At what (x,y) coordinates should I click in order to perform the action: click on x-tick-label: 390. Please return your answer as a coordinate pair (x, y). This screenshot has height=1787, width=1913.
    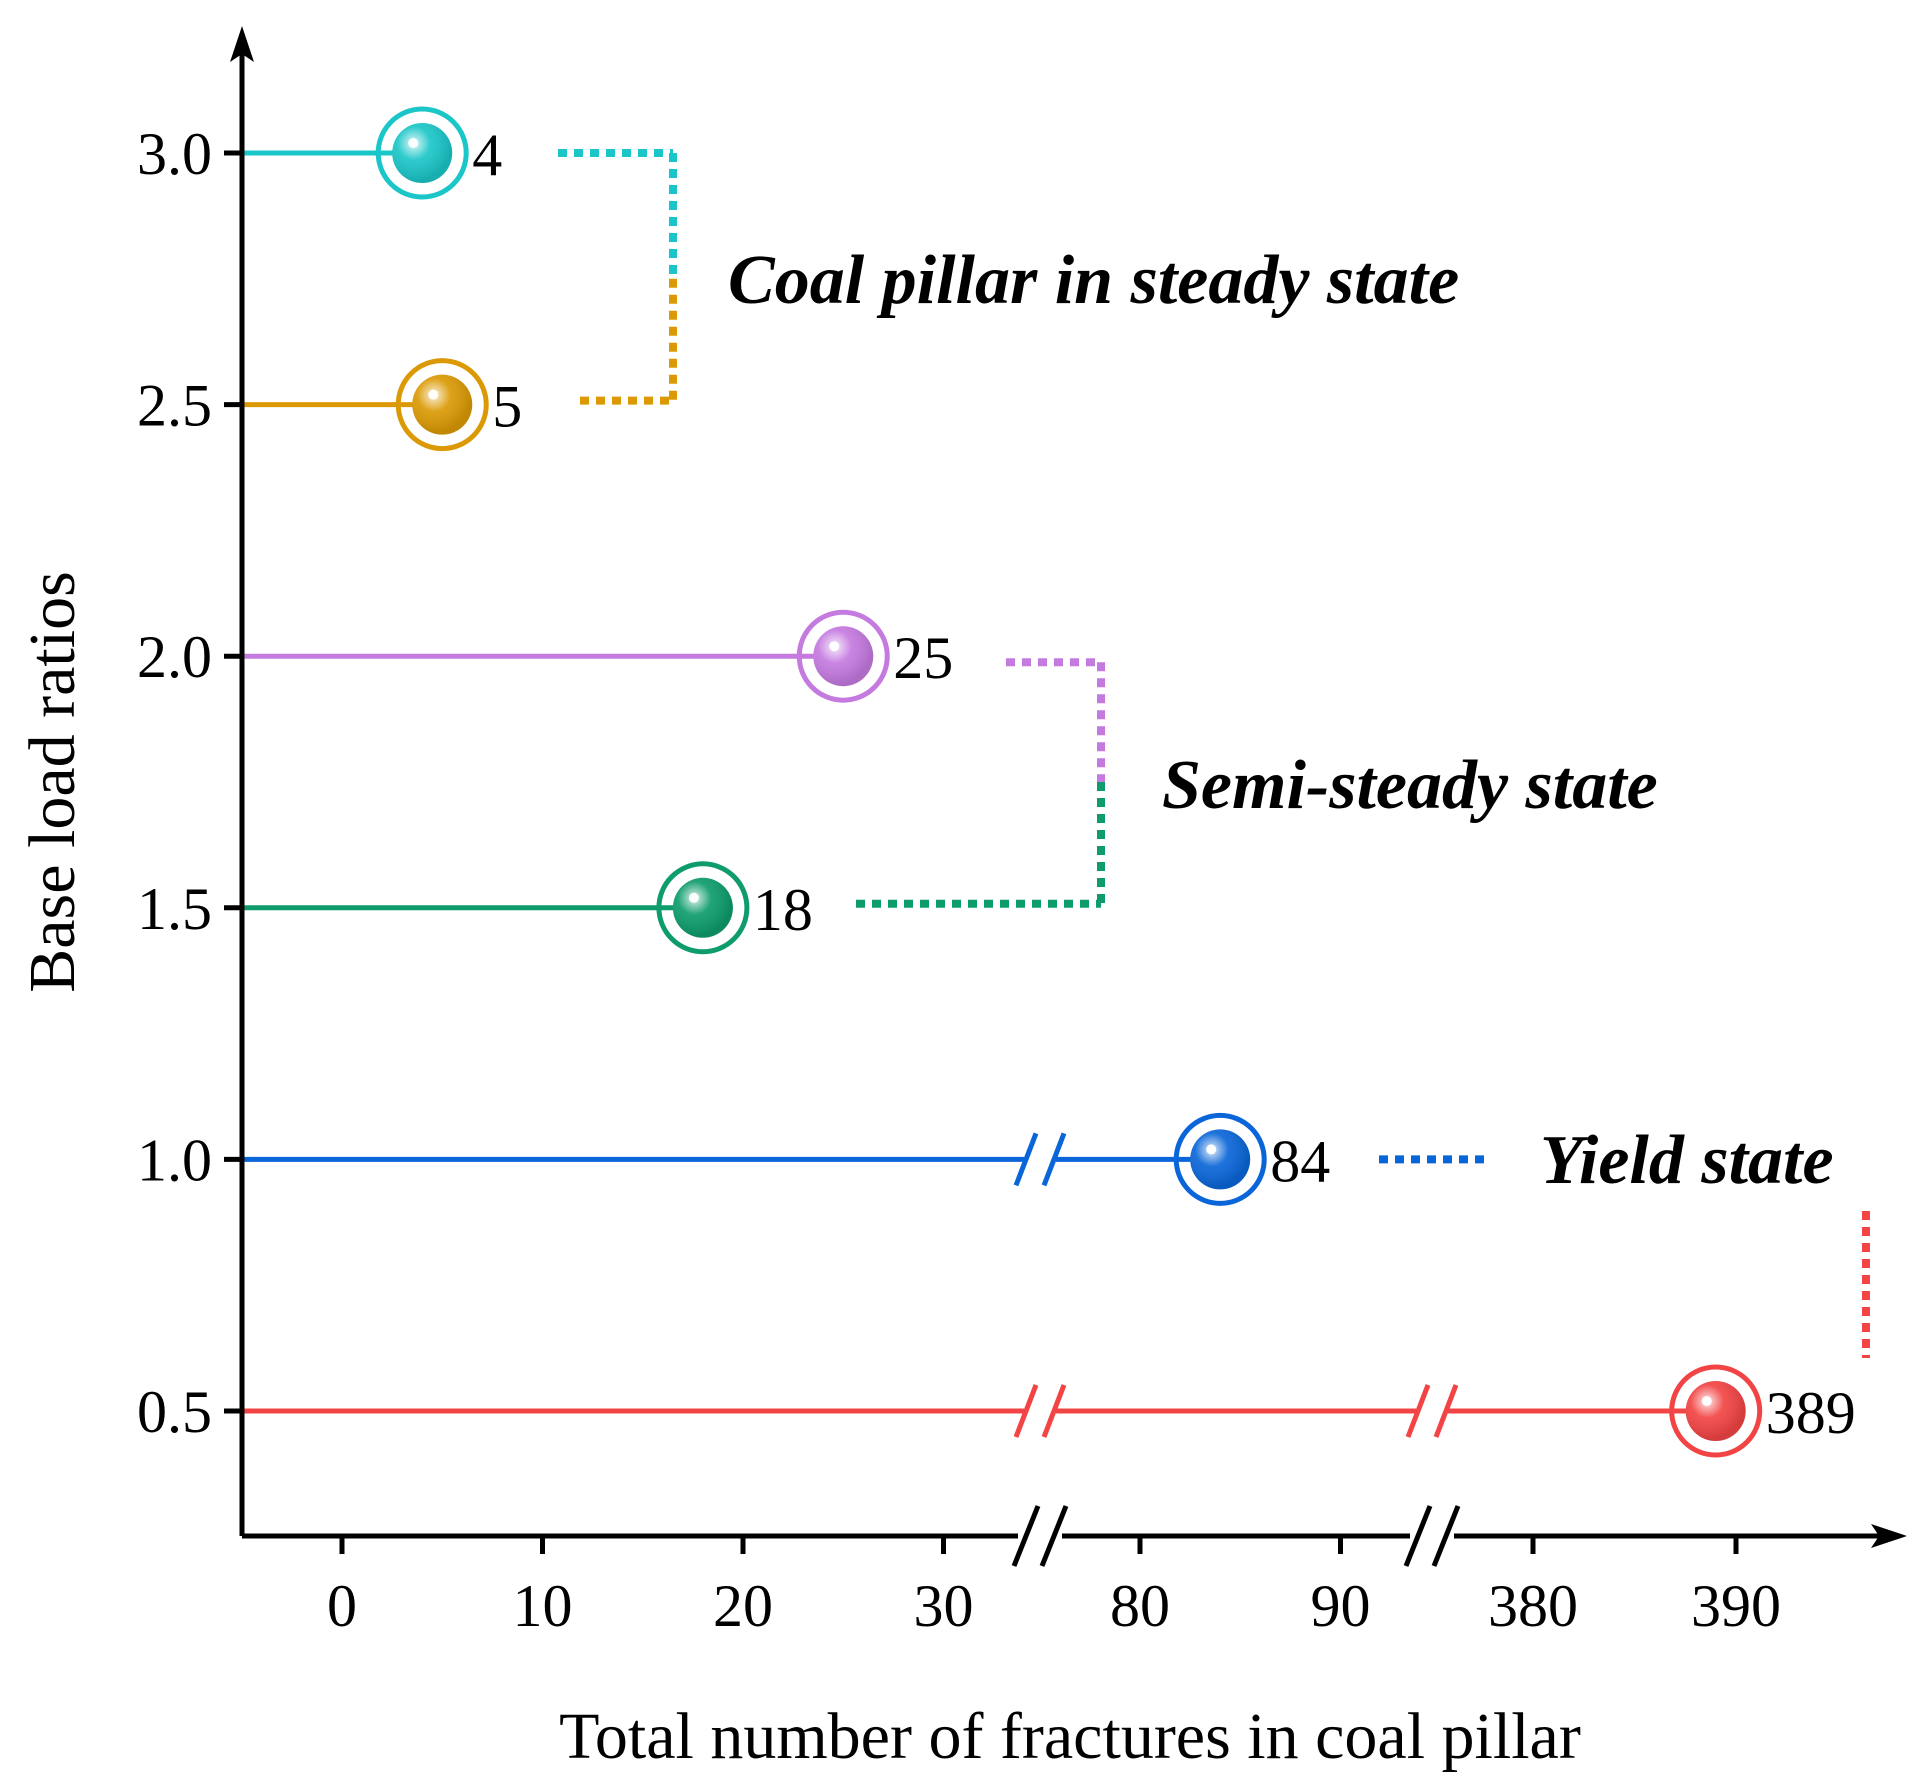
    Looking at the image, I should click on (1736, 1606).